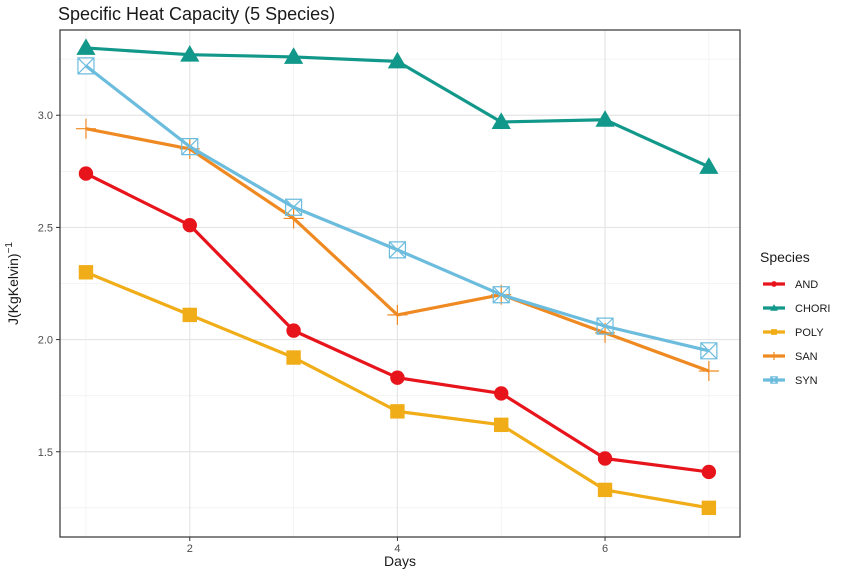  I want to click on legend-label: SAN, so click(806, 357).